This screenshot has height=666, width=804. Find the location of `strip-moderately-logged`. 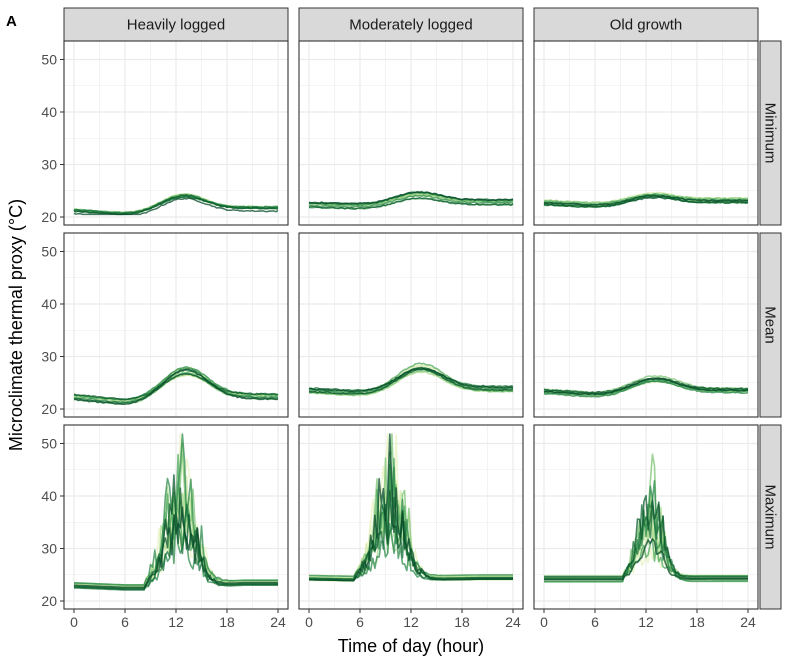

strip-moderately-logged is located at coordinates (411, 24).